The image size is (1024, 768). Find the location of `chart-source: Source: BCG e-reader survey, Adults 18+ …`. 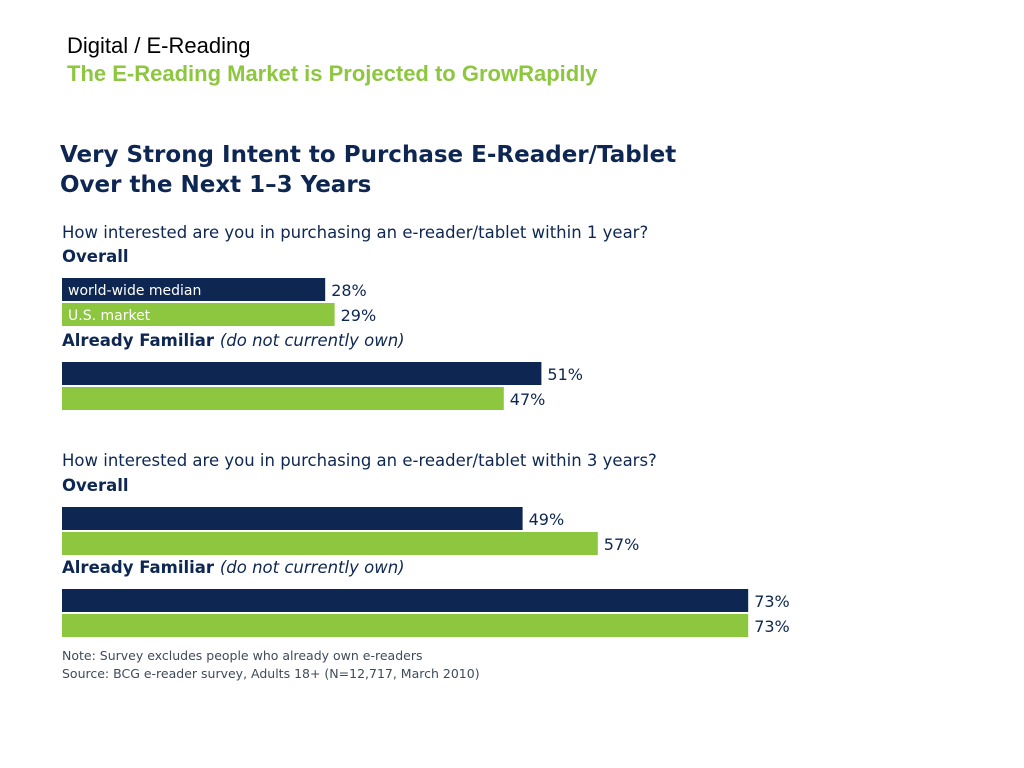

chart-source: Source: BCG e-reader survey, Adults 18+ … is located at coordinates (271, 673).